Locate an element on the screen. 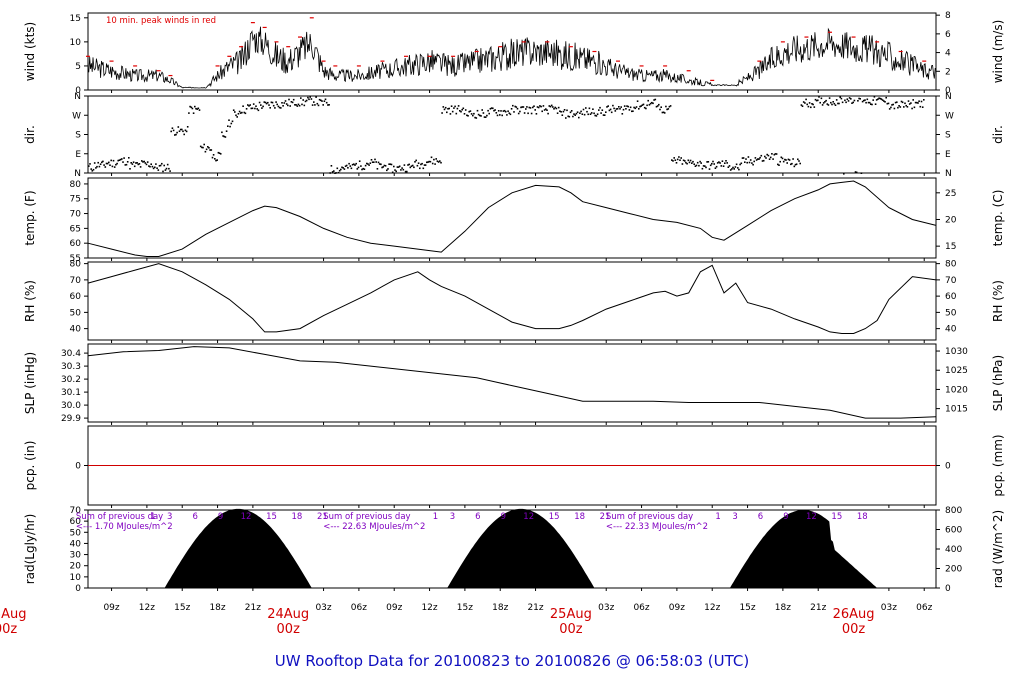  x-hour-label: 09z is located at coordinates (677, 608).